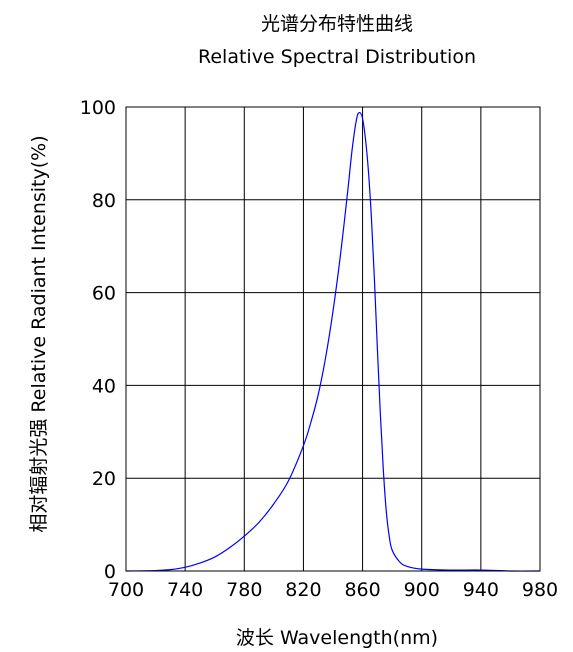  What do you see at coordinates (104, 386) in the screenshot?
I see `y-tick-label: 40` at bounding box center [104, 386].